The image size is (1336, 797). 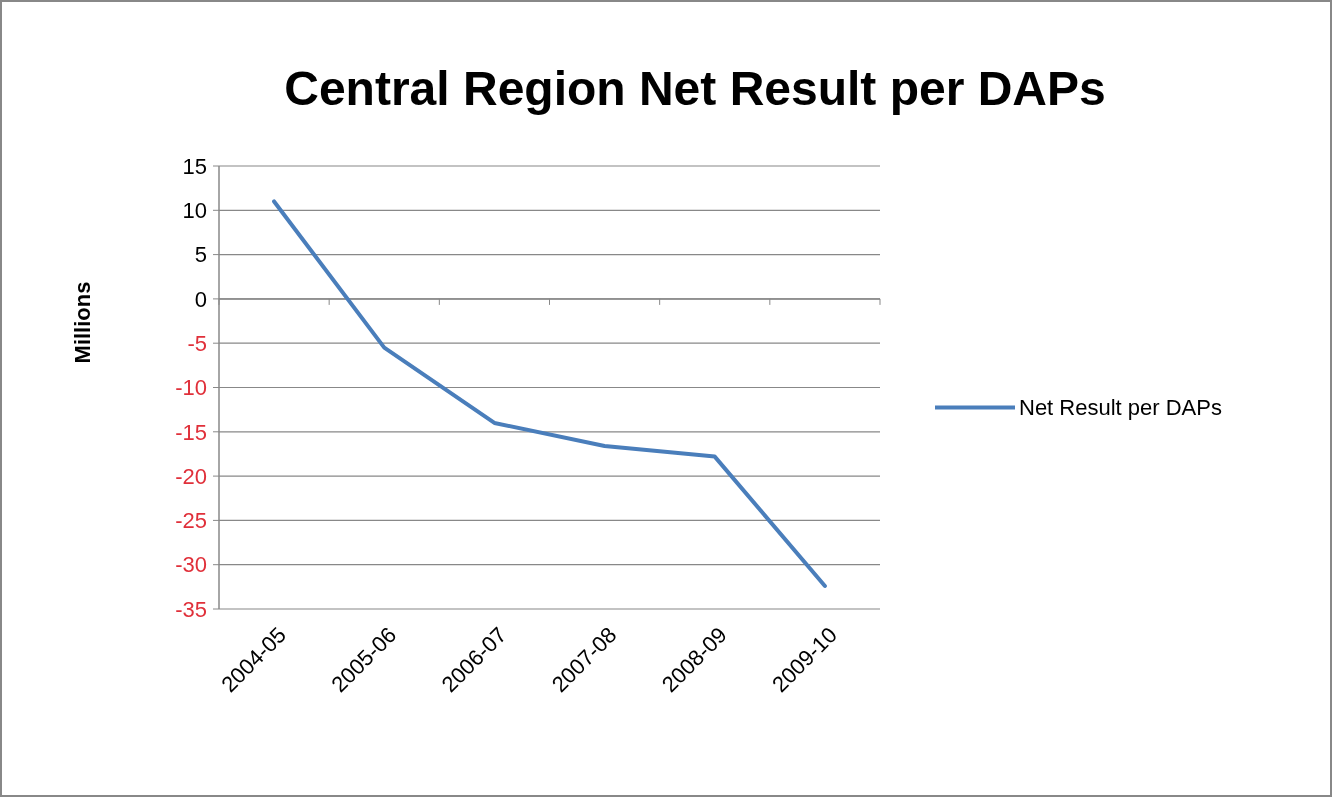 I want to click on y-tick-label: 10, so click(x=194, y=210).